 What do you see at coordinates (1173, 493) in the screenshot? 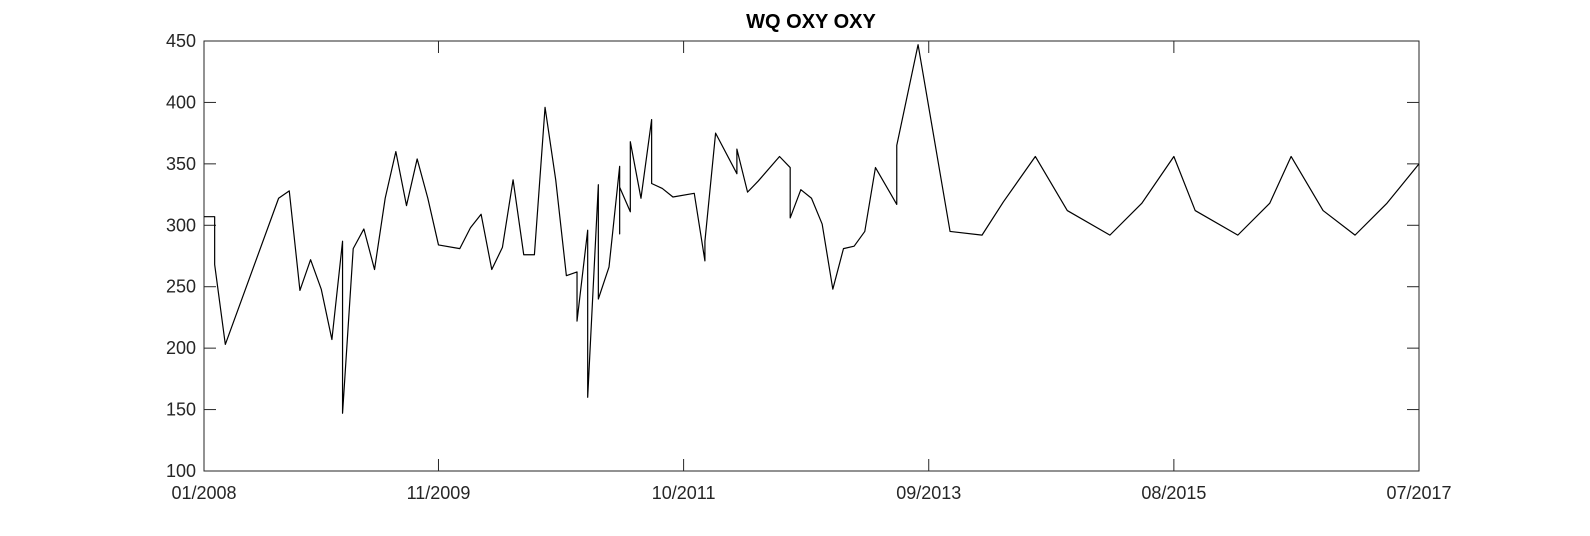
I see `x-tick-label: 08/2015` at bounding box center [1173, 493].